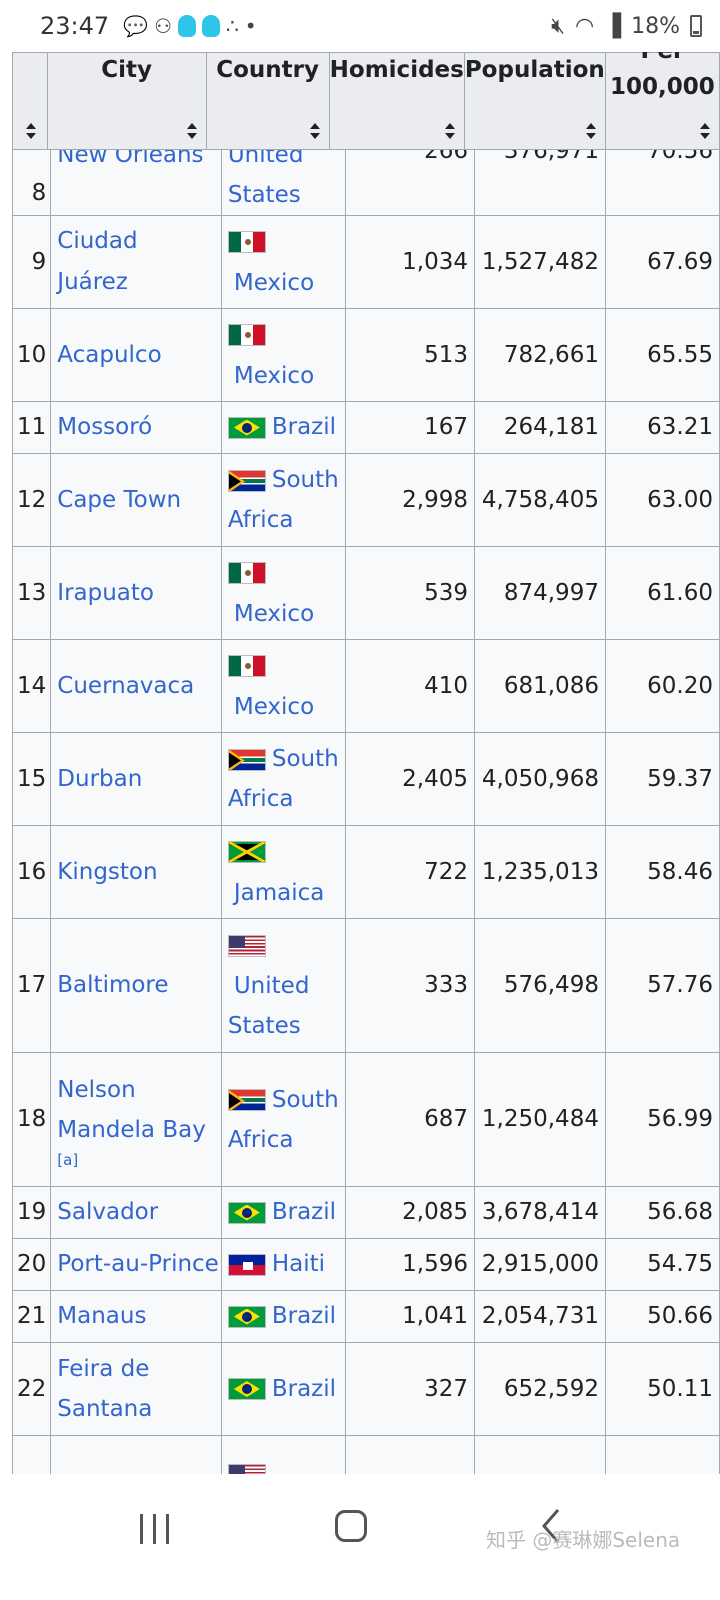  What do you see at coordinates (108, 1212) in the screenshot?
I see `city-link: Salvador` at bounding box center [108, 1212].